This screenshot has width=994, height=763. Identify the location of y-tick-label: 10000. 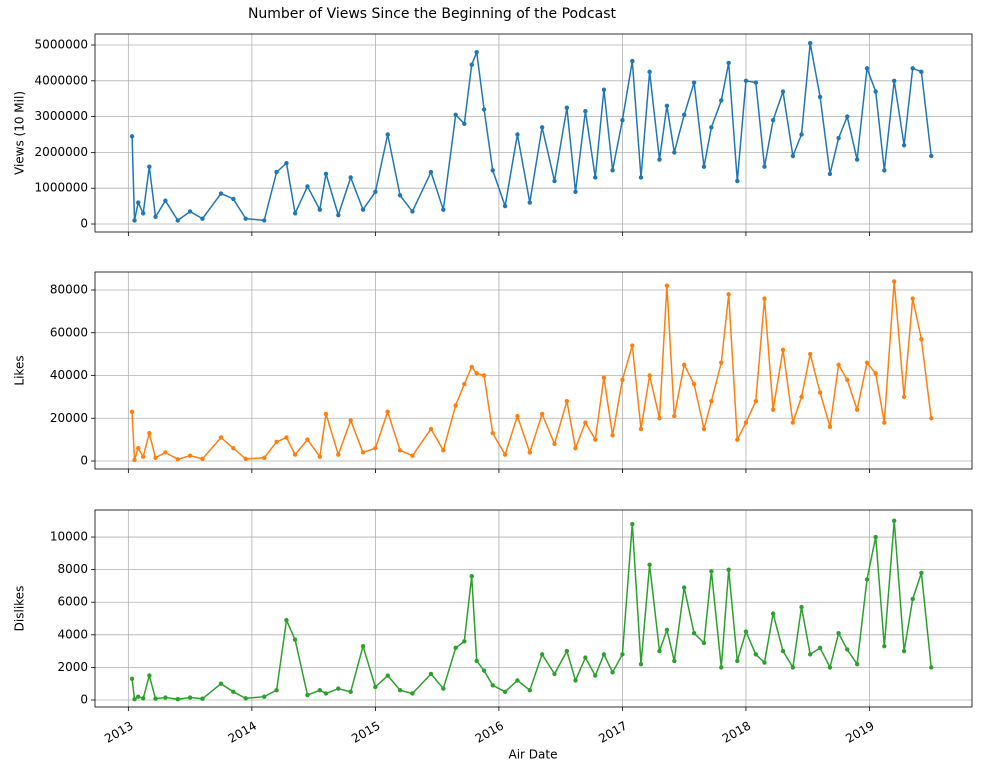
(69, 537).